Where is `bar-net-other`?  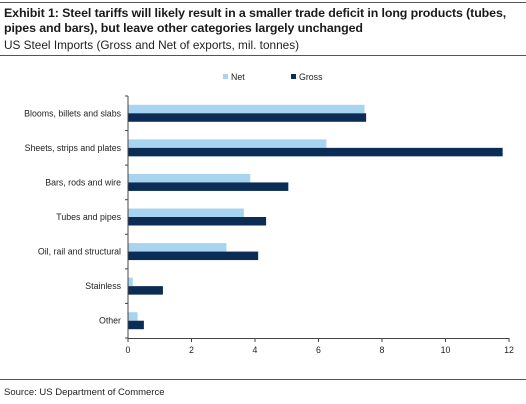 bar-net-other is located at coordinates (133, 316).